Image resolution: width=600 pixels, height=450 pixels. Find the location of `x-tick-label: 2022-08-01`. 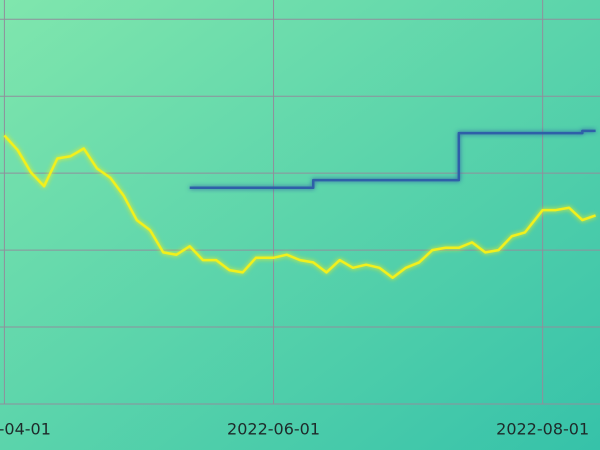

x-tick-label: 2022-08-01 is located at coordinates (542, 429).